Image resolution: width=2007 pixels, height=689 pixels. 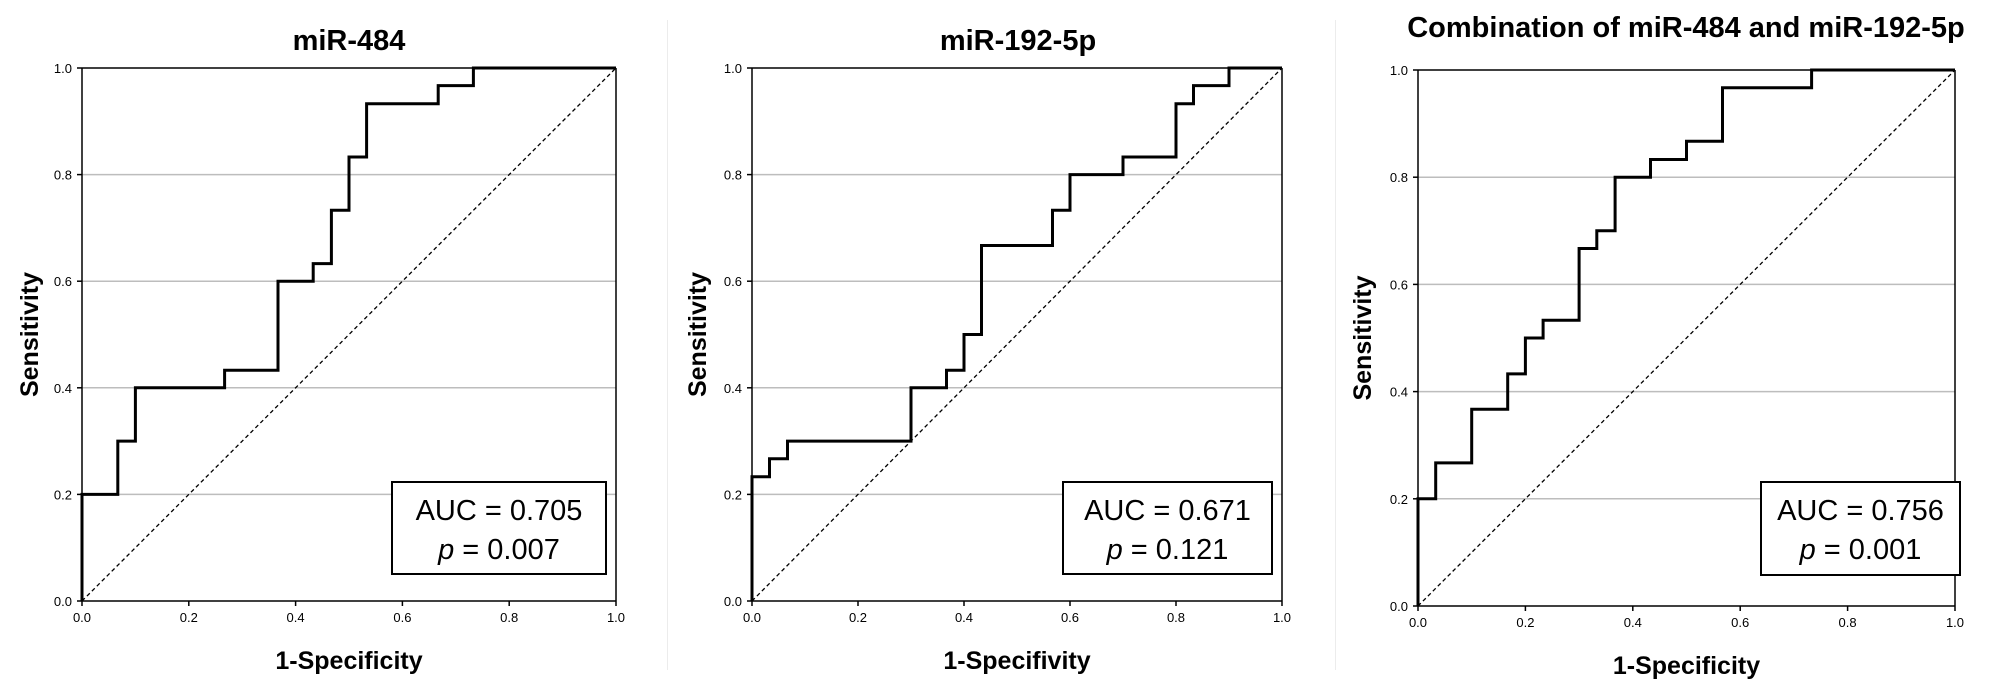 I want to click on p-value: = 0.001, so click(x=1869, y=550).